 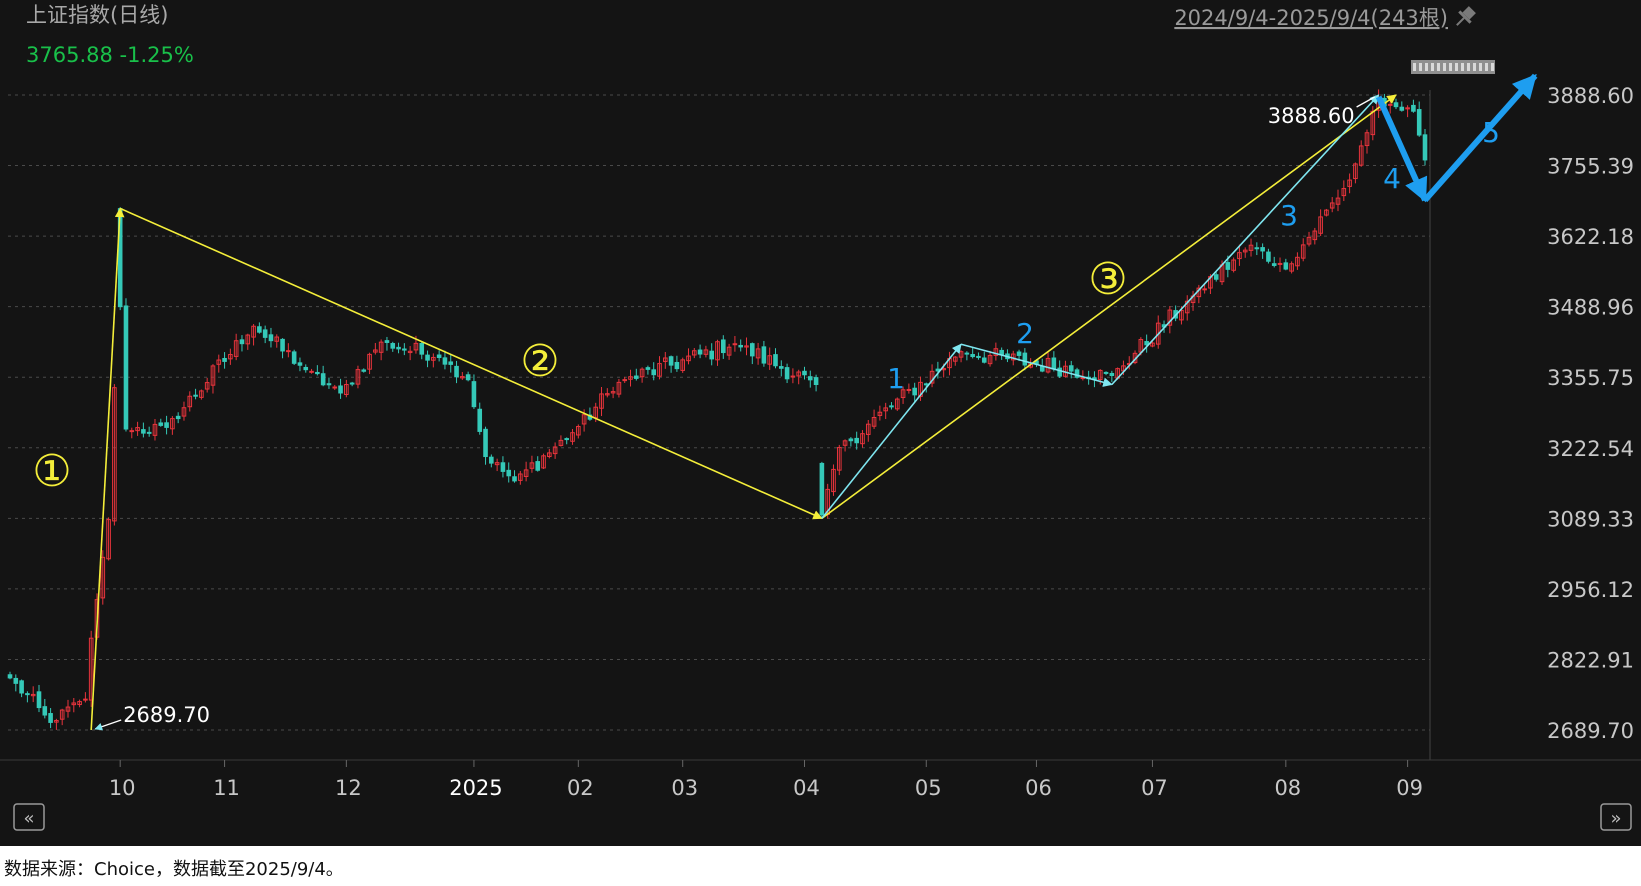 I want to click on x-tick-label: 07, so click(x=1154, y=788).